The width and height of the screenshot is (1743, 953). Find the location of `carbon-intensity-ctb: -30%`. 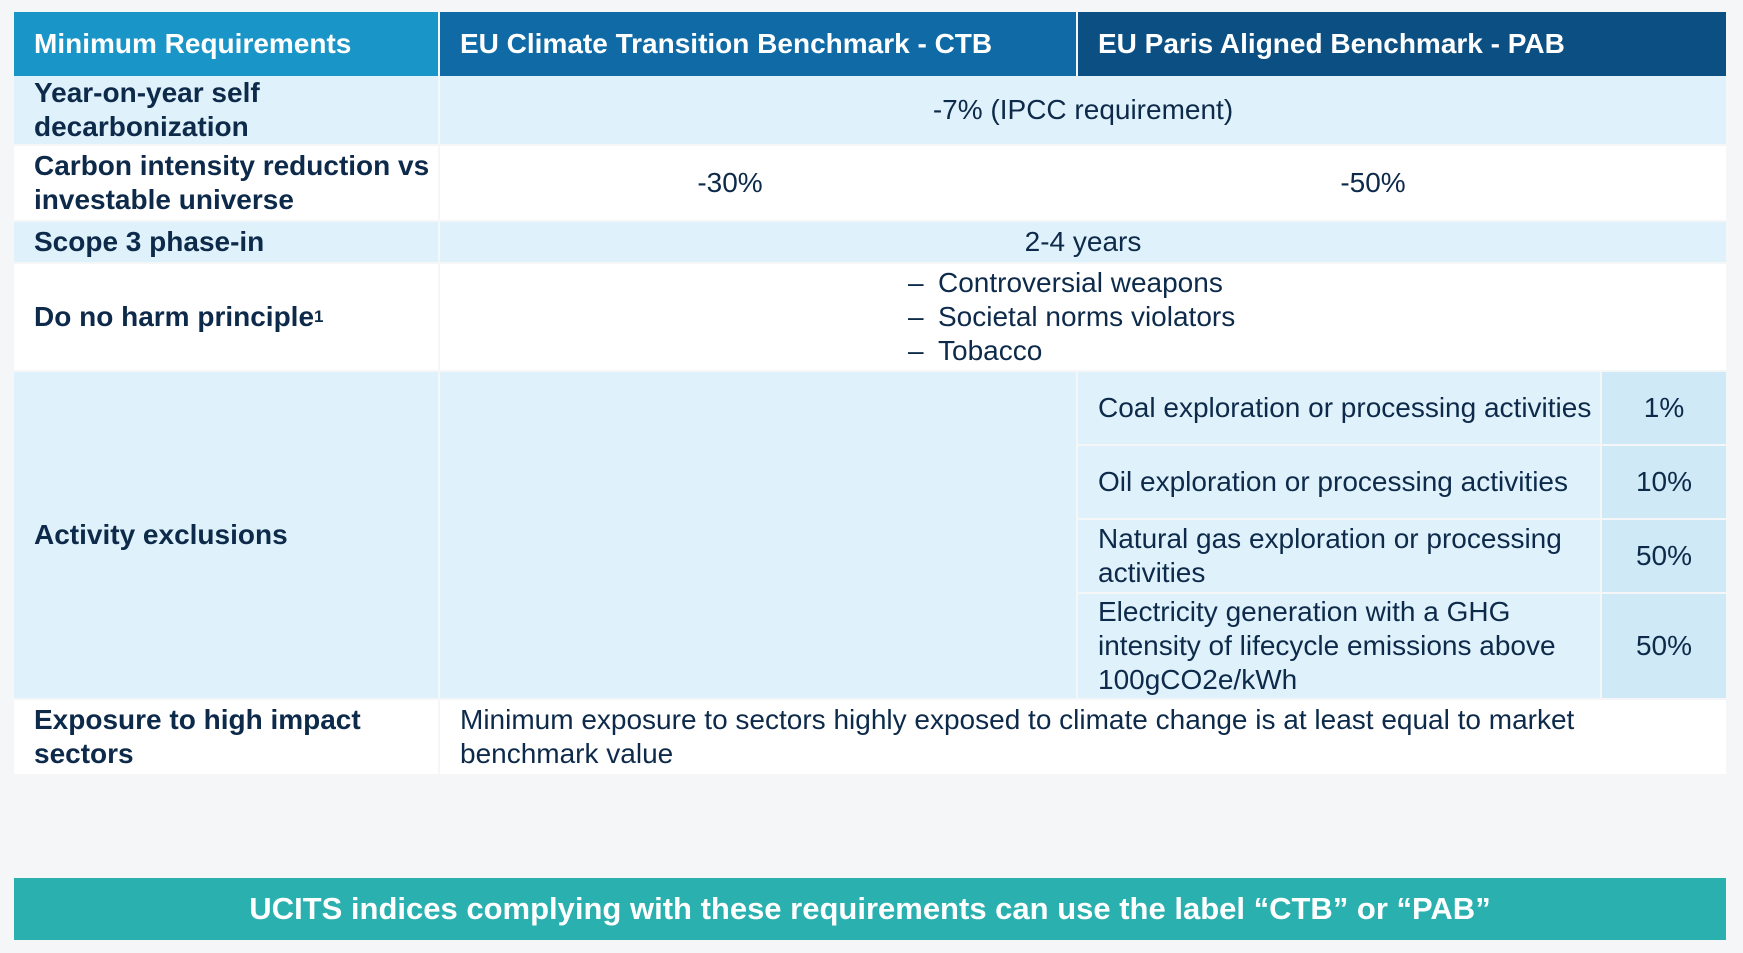

carbon-intensity-ctb: -30% is located at coordinates (730, 183).